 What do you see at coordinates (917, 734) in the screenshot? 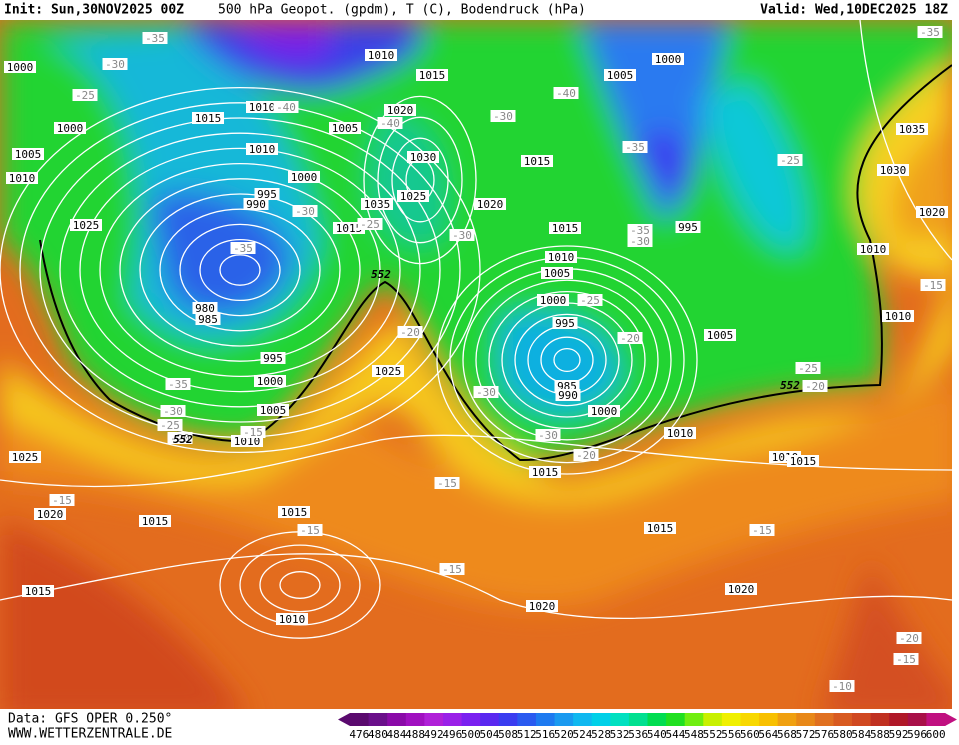
I see `colorbar-label: 596` at bounding box center [917, 734].